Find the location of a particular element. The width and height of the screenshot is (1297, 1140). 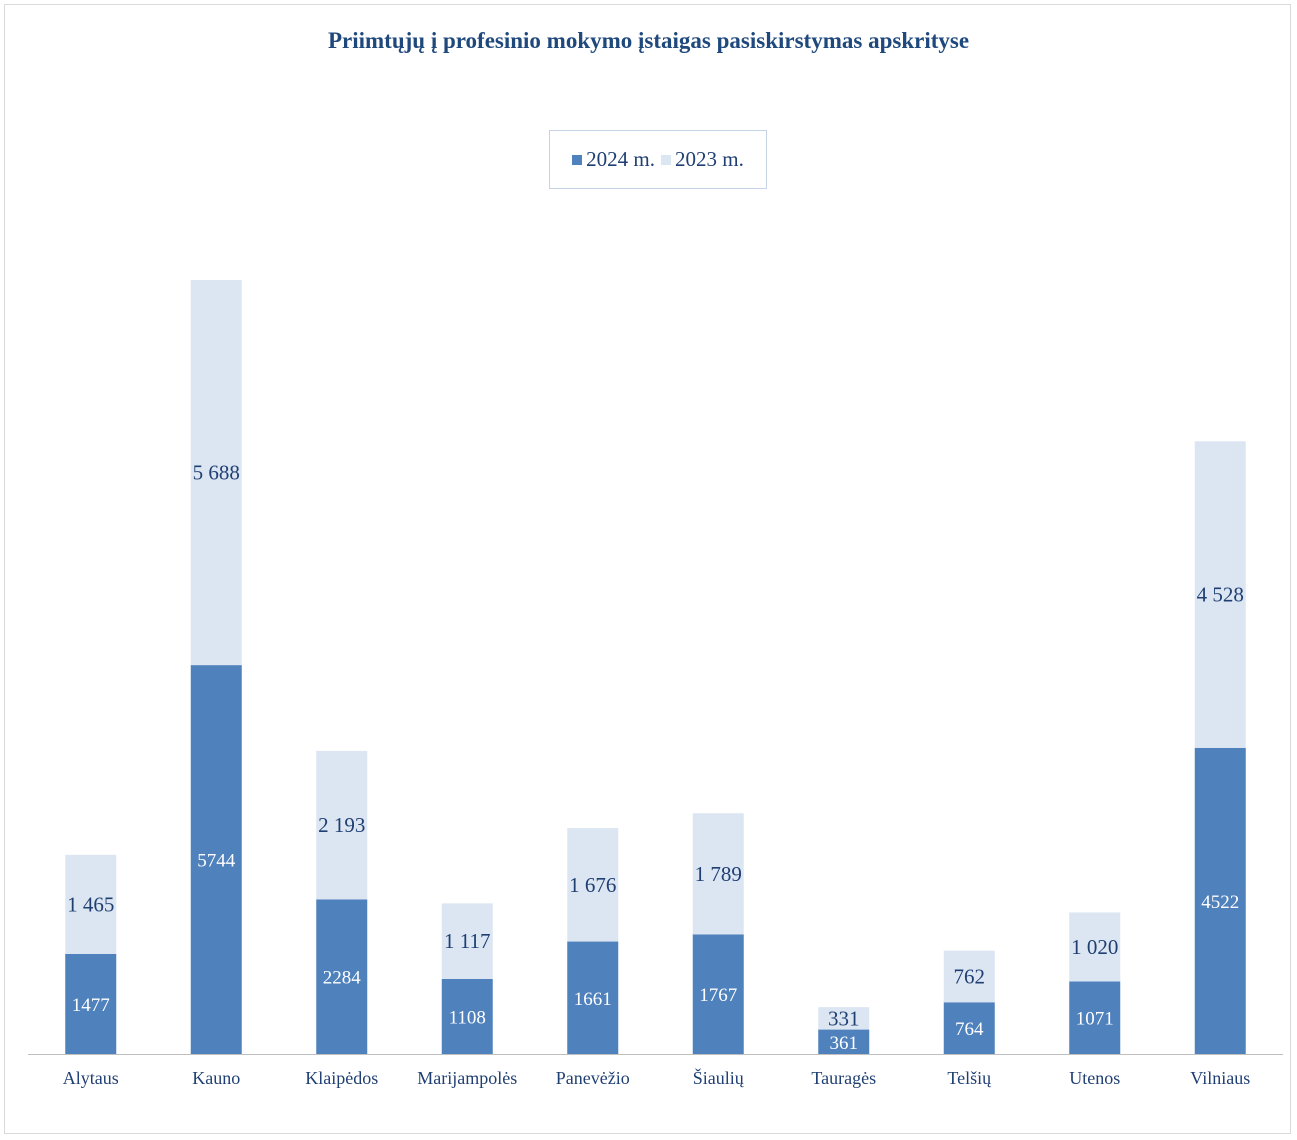

data-label-2023-7: 762 is located at coordinates (970, 976).